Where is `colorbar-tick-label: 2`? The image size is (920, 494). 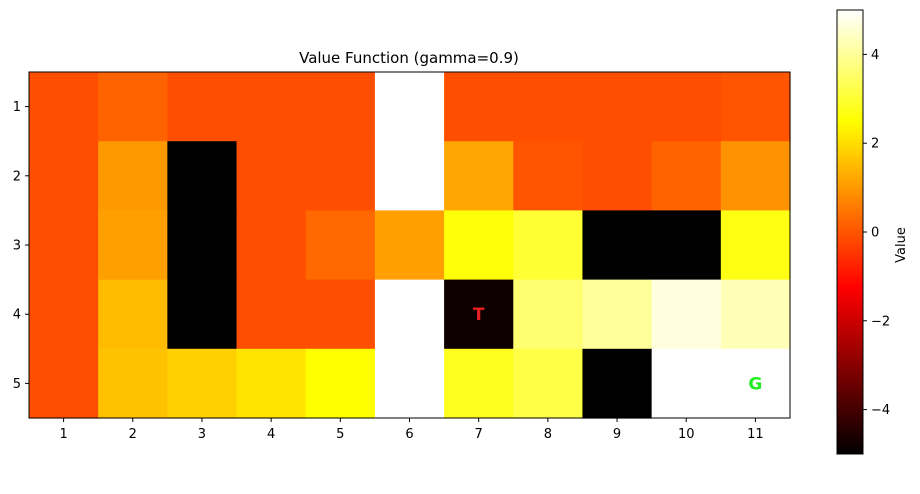
colorbar-tick-label: 2 is located at coordinates (875, 144).